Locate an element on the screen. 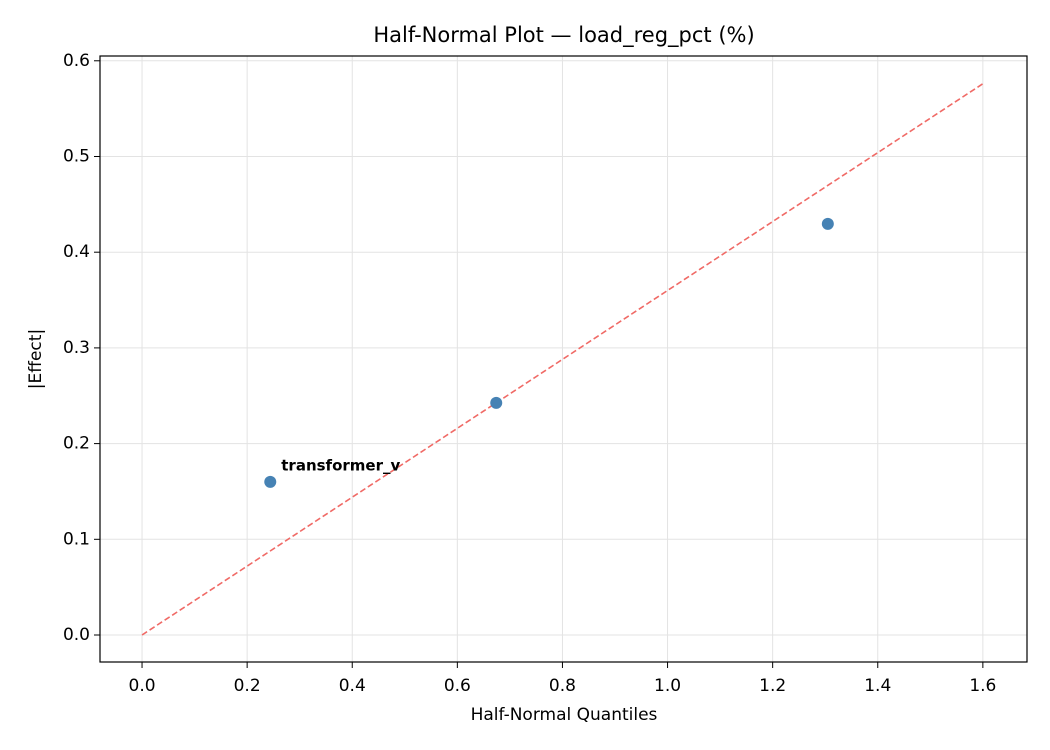 The image size is (1050, 750). x-tick-label: 0.2 is located at coordinates (247, 686).